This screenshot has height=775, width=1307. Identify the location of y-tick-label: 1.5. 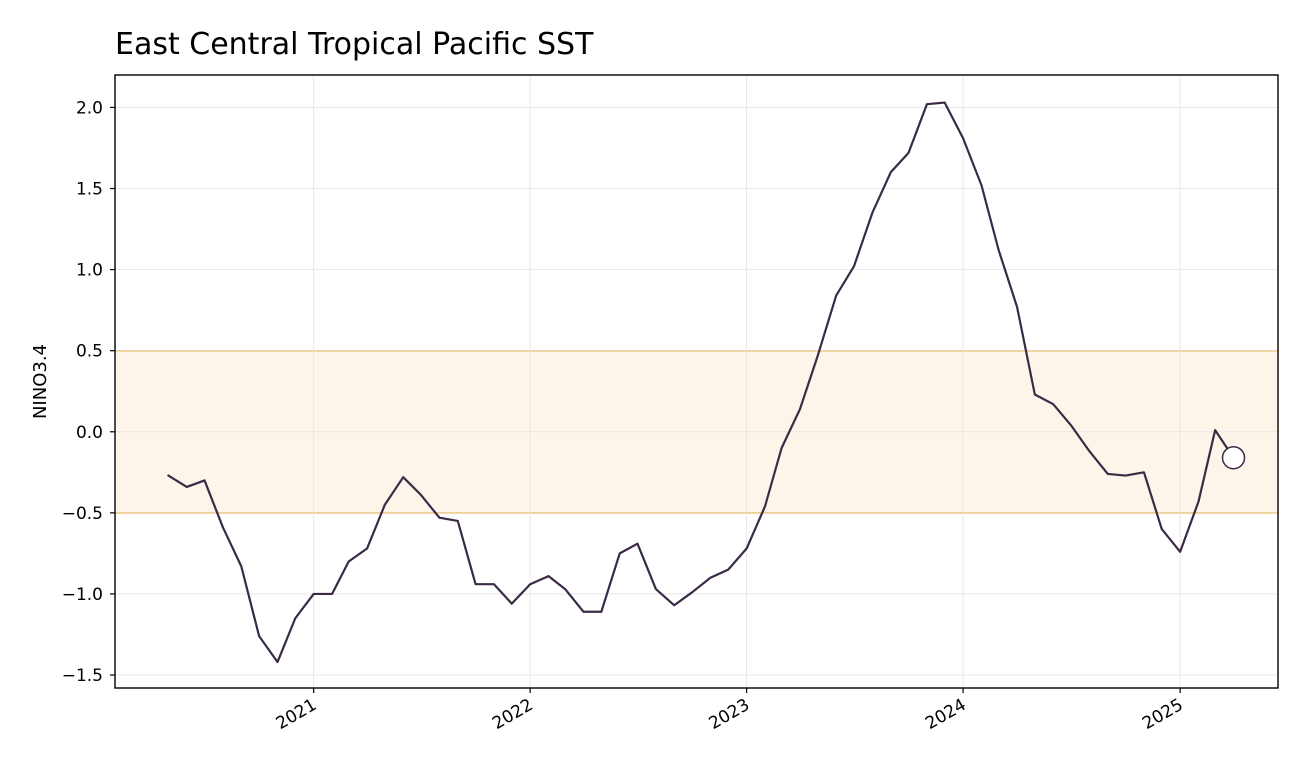
(89, 190).